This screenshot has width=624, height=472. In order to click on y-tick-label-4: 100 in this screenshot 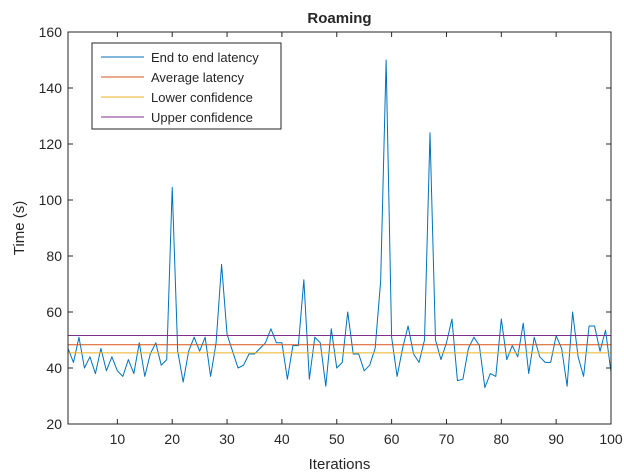, I will do `click(51, 200)`.